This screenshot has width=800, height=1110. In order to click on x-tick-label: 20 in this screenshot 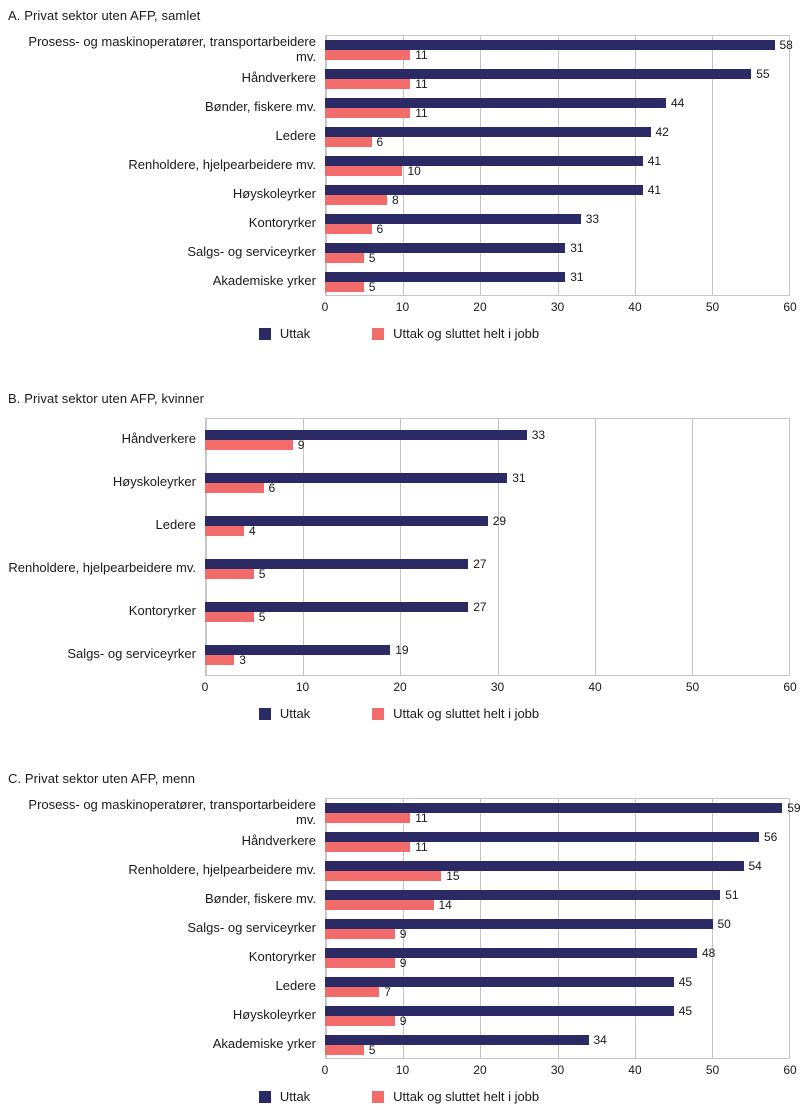, I will do `click(480, 307)`.